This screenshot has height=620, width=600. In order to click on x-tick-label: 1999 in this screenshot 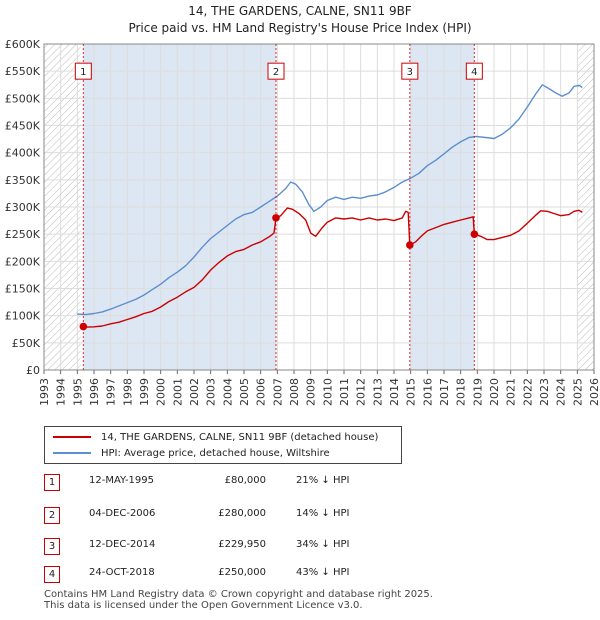, I will do `click(144, 392)`.